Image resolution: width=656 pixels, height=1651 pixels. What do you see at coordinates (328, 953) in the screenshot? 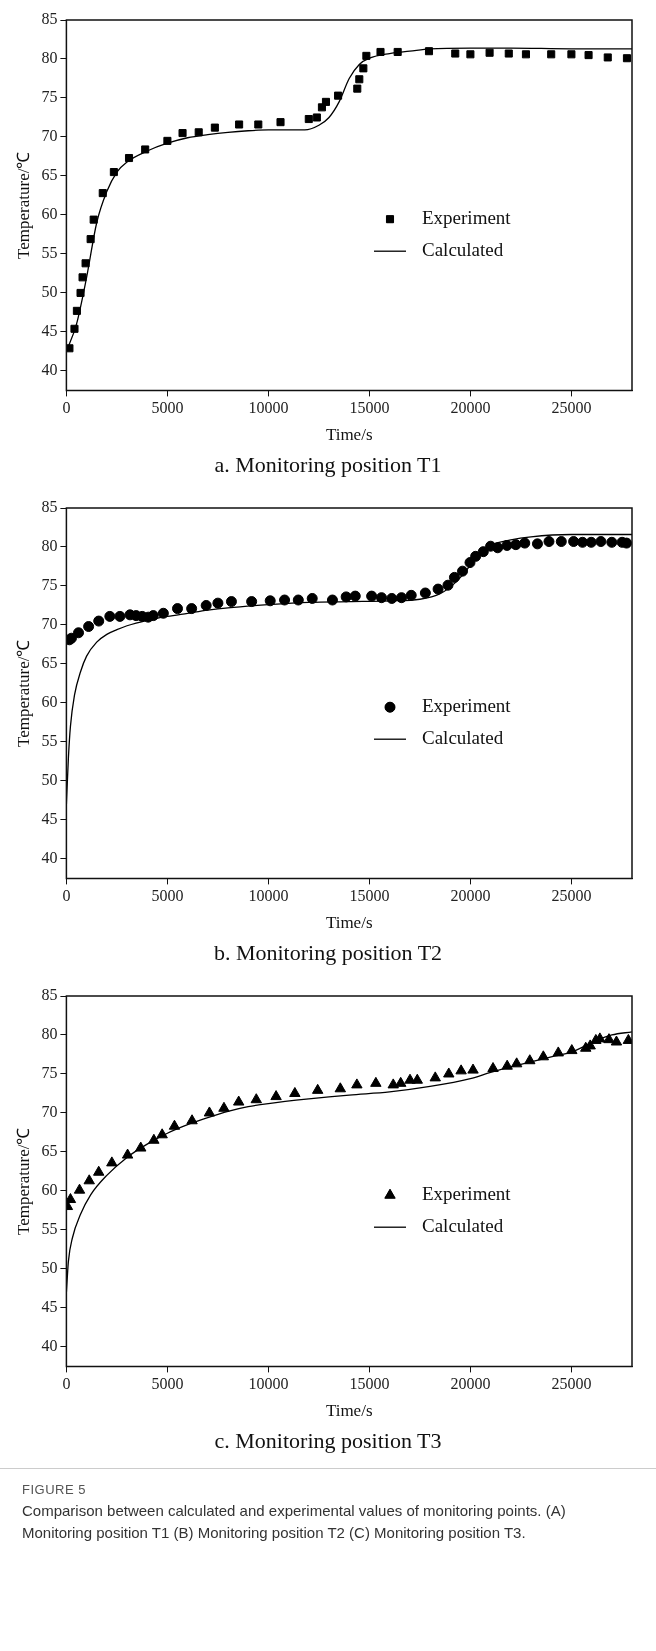
I see `text: b. Monitoring position T2` at bounding box center [328, 953].